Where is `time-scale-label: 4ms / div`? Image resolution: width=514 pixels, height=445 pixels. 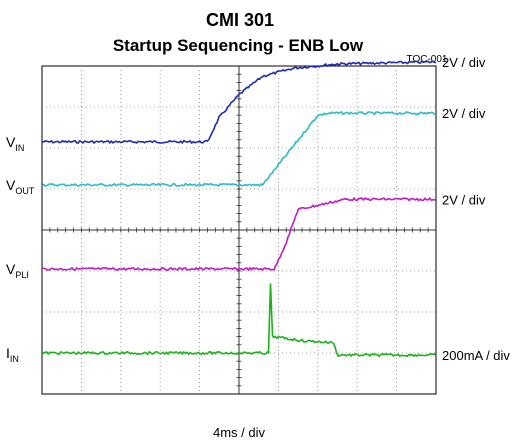
time-scale-label: 4ms / div is located at coordinates (239, 432).